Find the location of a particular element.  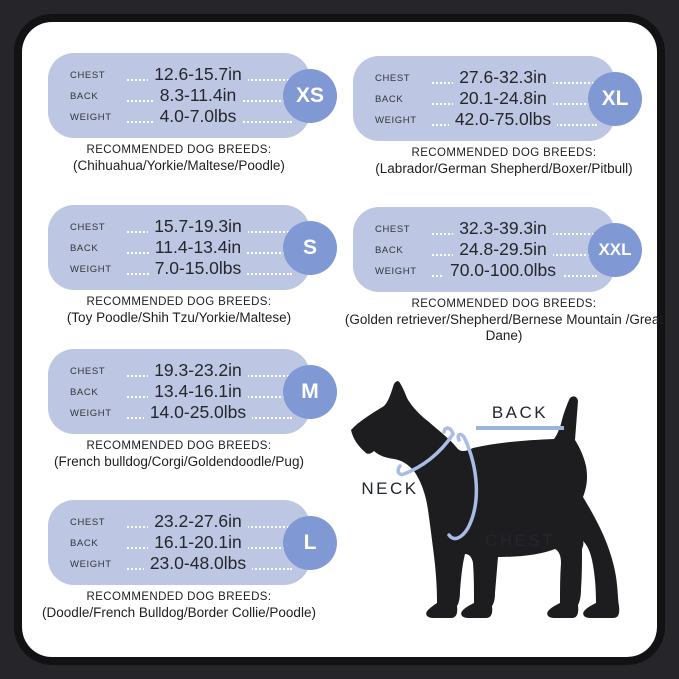

breeds-list: (Chihuahua/Yorkie/Maltese/Poodle) is located at coordinates (179, 165).